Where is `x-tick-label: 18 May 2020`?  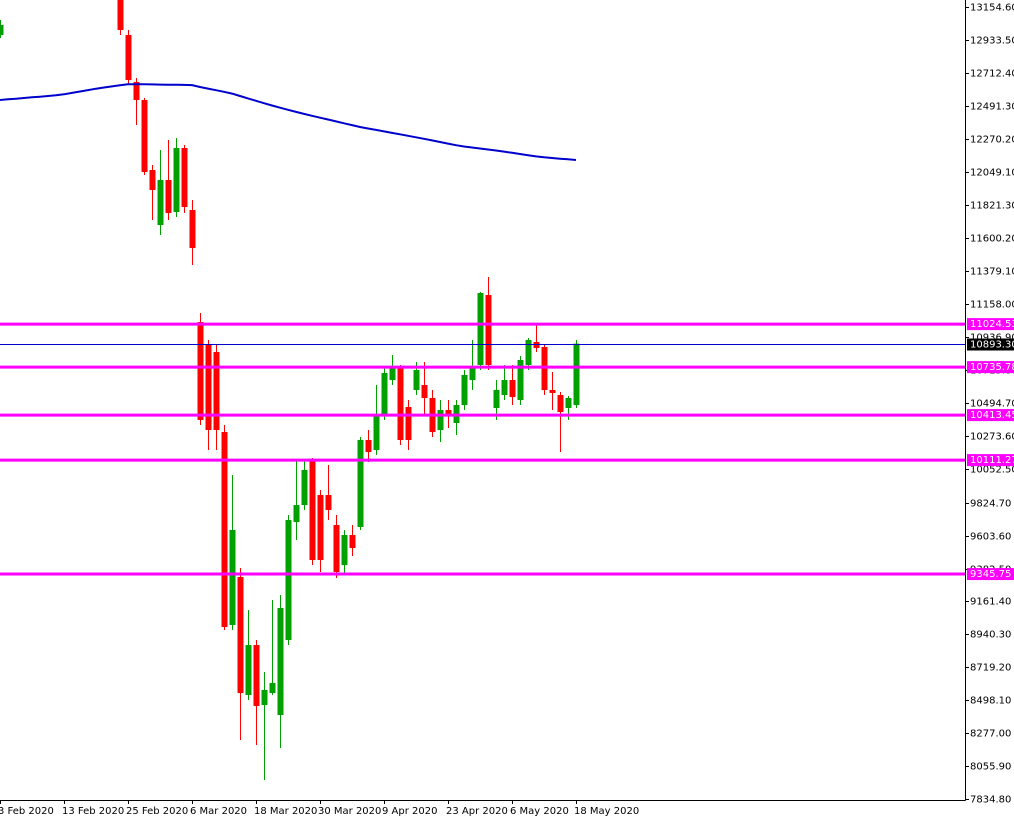
x-tick-label: 18 May 2020 is located at coordinates (606, 811).